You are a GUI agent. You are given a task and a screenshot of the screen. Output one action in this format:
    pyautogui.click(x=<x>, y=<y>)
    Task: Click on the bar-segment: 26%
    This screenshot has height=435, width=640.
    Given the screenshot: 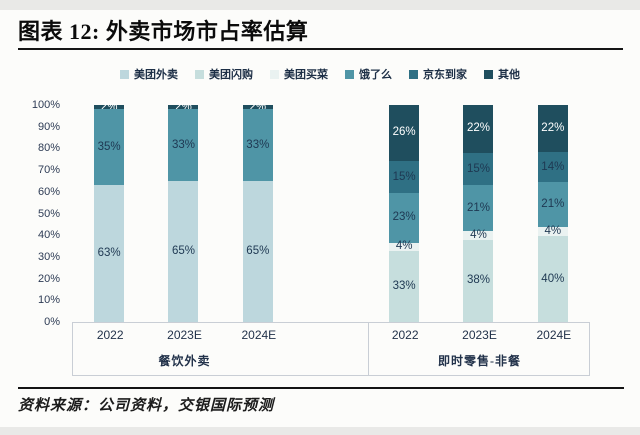 What is the action you would take?
    pyautogui.click(x=404, y=133)
    